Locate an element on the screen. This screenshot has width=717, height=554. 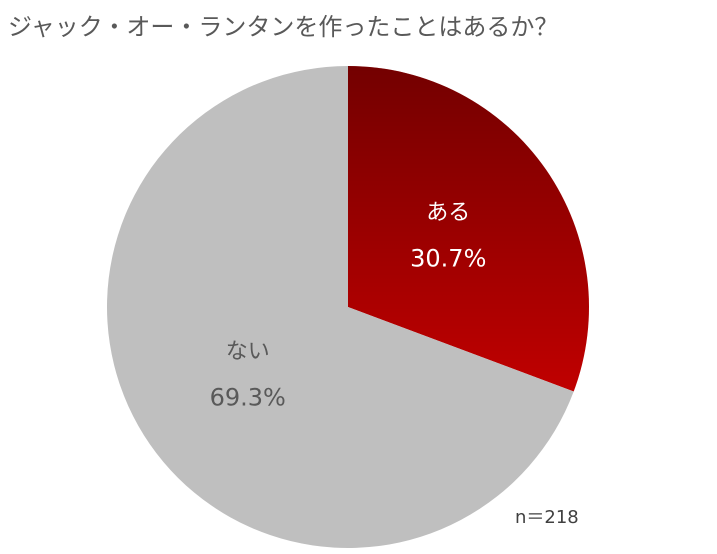
sample-note: n＝218 is located at coordinates (547, 517).